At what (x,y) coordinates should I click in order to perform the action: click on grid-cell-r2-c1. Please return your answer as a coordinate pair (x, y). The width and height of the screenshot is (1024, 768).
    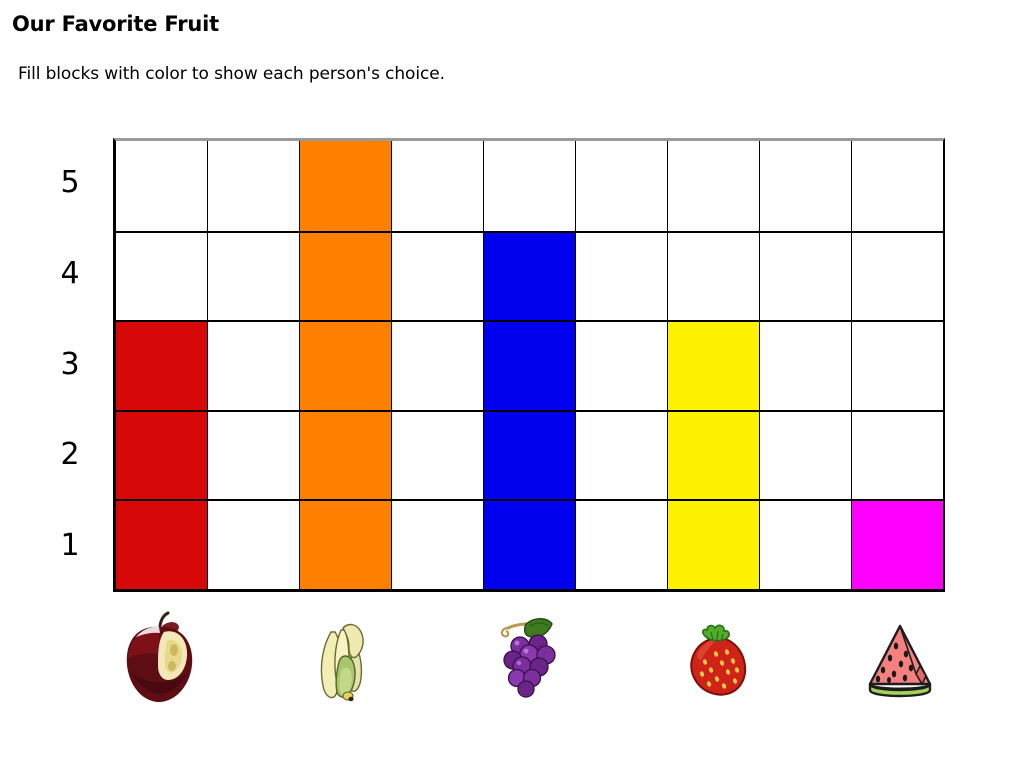
    Looking at the image, I should click on (161, 455).